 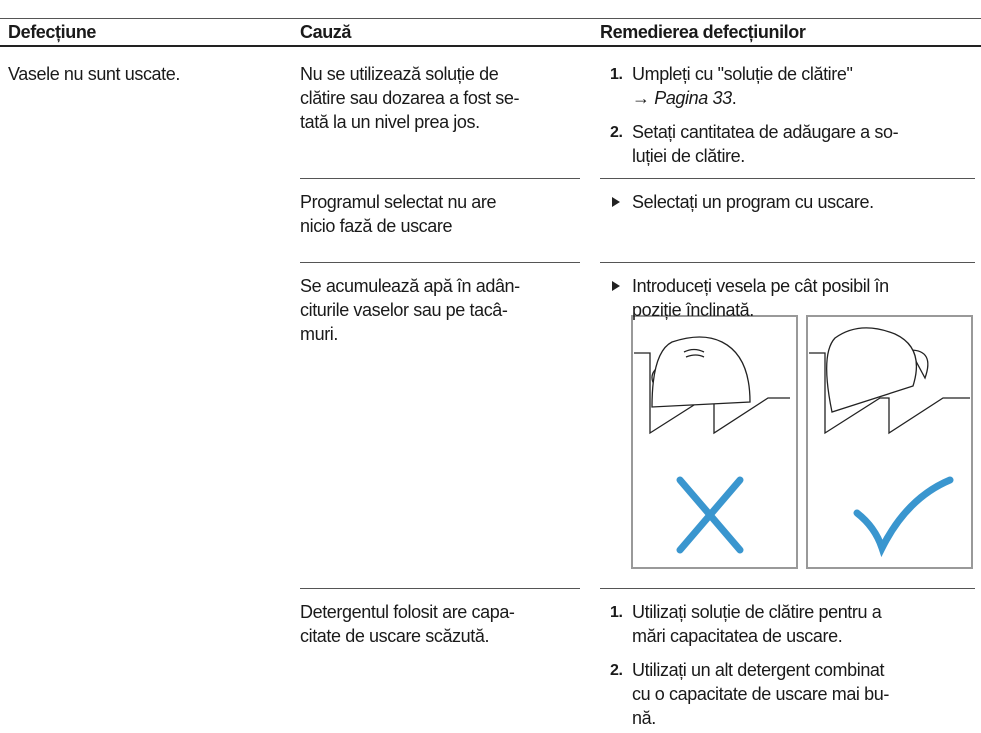 What do you see at coordinates (319, 334) in the screenshot?
I see `cause-line: muri.` at bounding box center [319, 334].